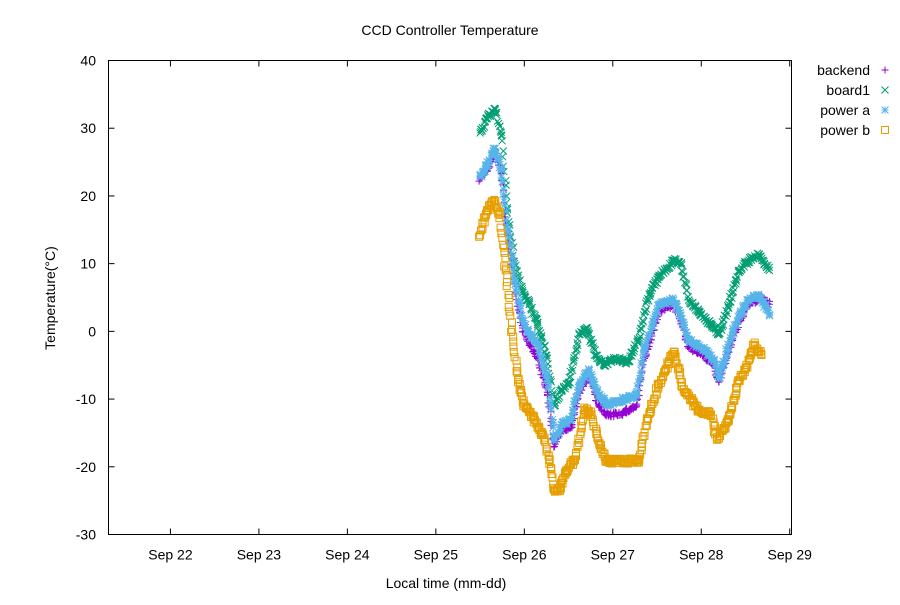 This screenshot has width=900, height=605. I want to click on legend: backend board1 power a power b, so click(853, 100).